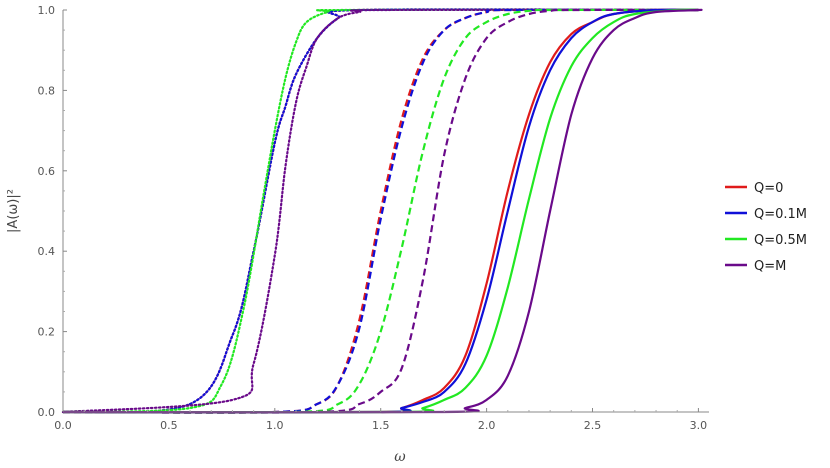 Image resolution: width=830 pixels, height=468 pixels. What do you see at coordinates (780, 240) in the screenshot?
I see `legend-label: Q=0.5M` at bounding box center [780, 240].